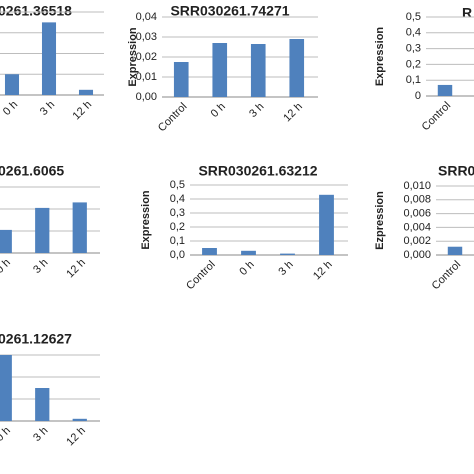  Describe the element at coordinates (417, 227) in the screenshot. I see `y-tick-label: 0,004` at that location.